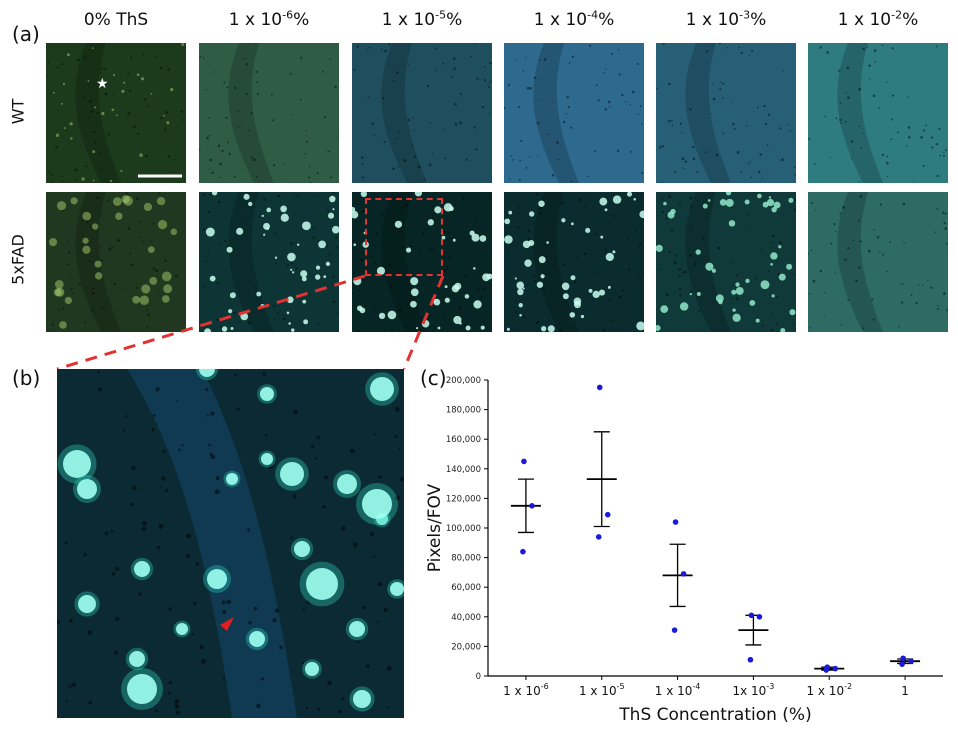 The image size is (958, 732). What do you see at coordinates (422, 19) in the screenshot?
I see `column-heading: 1 x 10-5%` at bounding box center [422, 19].